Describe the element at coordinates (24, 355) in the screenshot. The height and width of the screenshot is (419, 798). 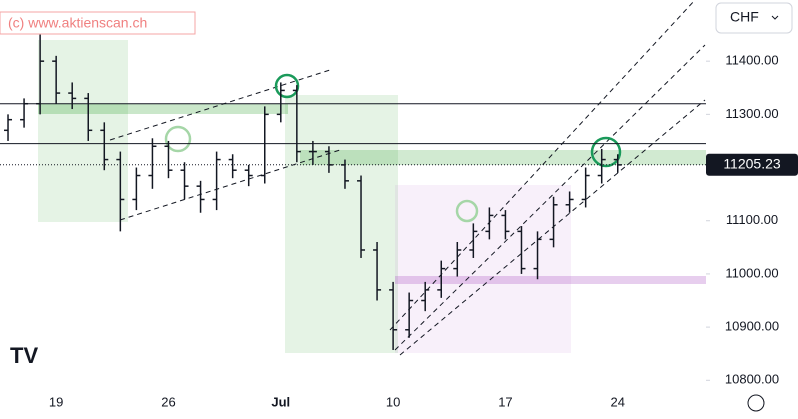
I see `logo: TV` at that location.